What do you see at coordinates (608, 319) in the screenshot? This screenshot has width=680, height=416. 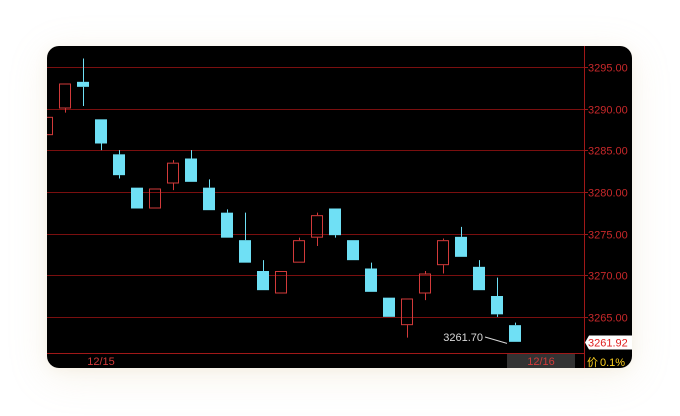 I see `y-tick-label: 3265.00` at bounding box center [608, 319].